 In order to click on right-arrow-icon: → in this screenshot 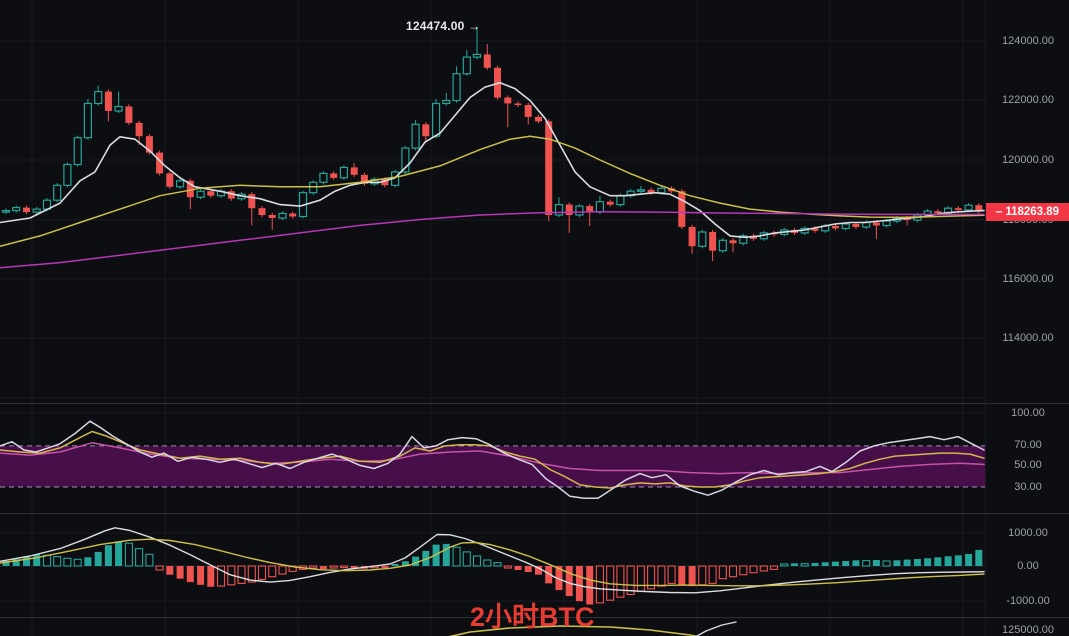, I will do `click(474, 26)`.